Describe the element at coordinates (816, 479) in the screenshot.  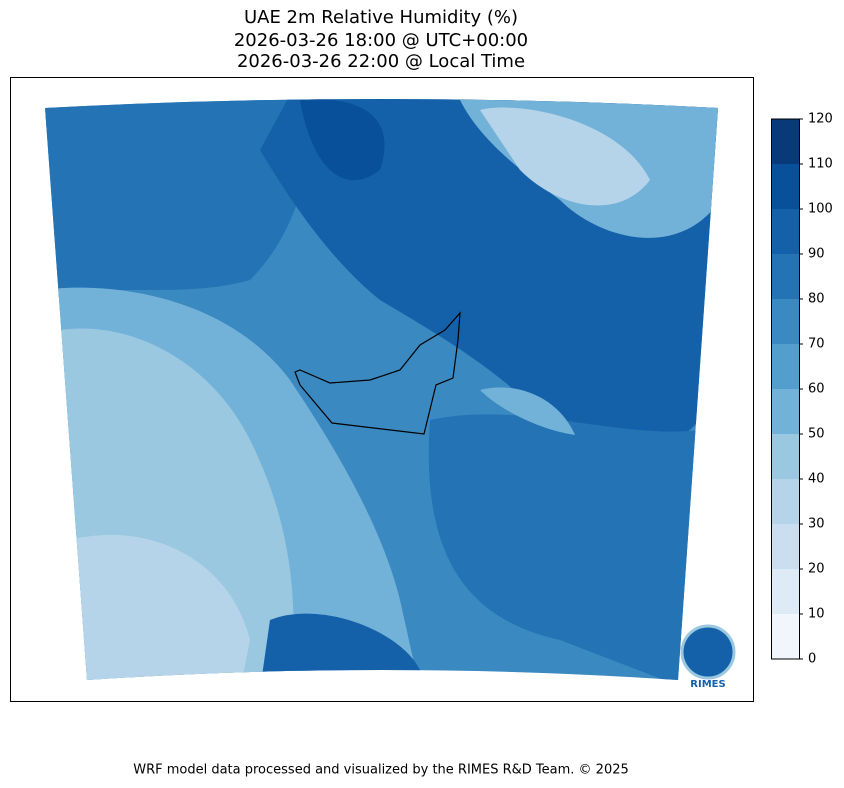
I see `colorbar-tick-label: 40` at that location.